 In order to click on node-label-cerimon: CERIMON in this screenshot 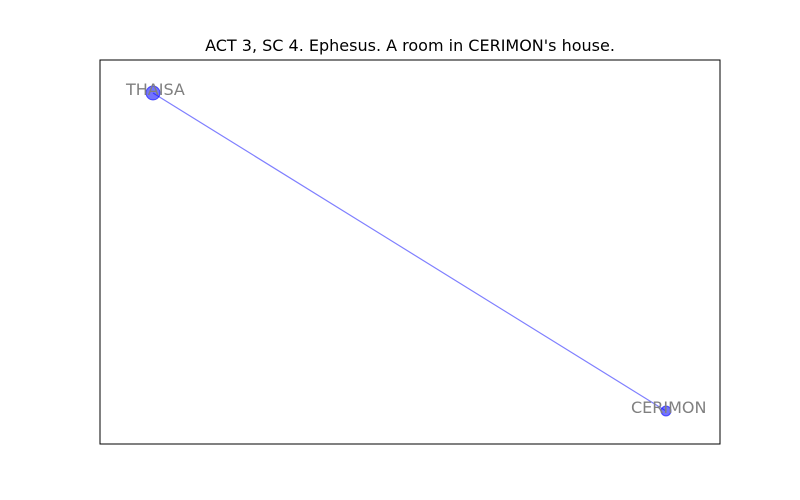, I will do `click(668, 407)`.